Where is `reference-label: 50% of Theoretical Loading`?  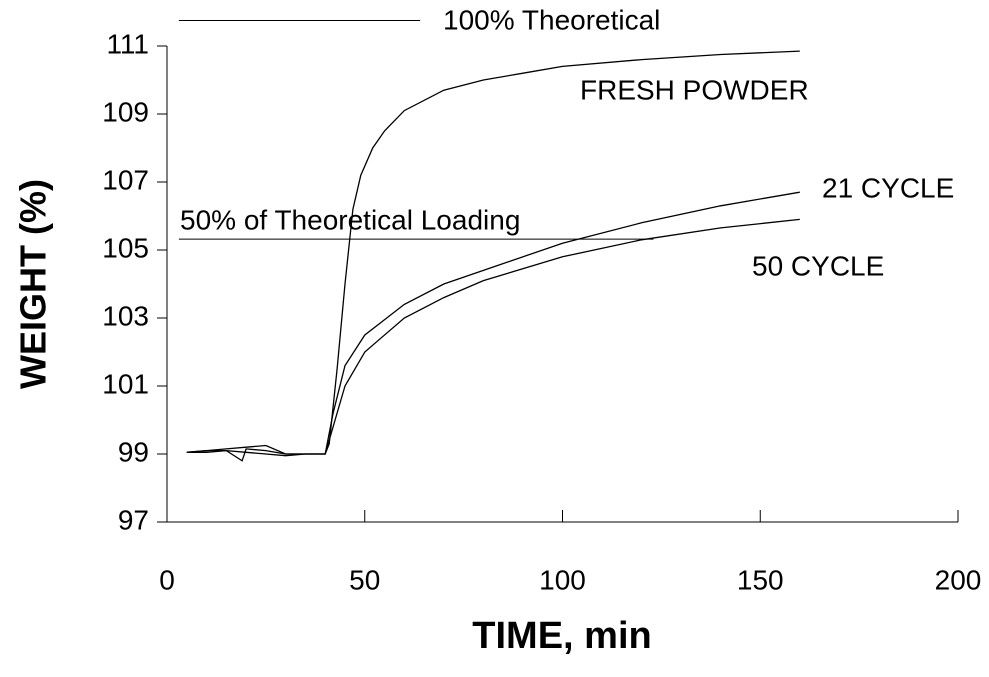 reference-label: 50% of Theoretical Loading is located at coordinates (350, 219).